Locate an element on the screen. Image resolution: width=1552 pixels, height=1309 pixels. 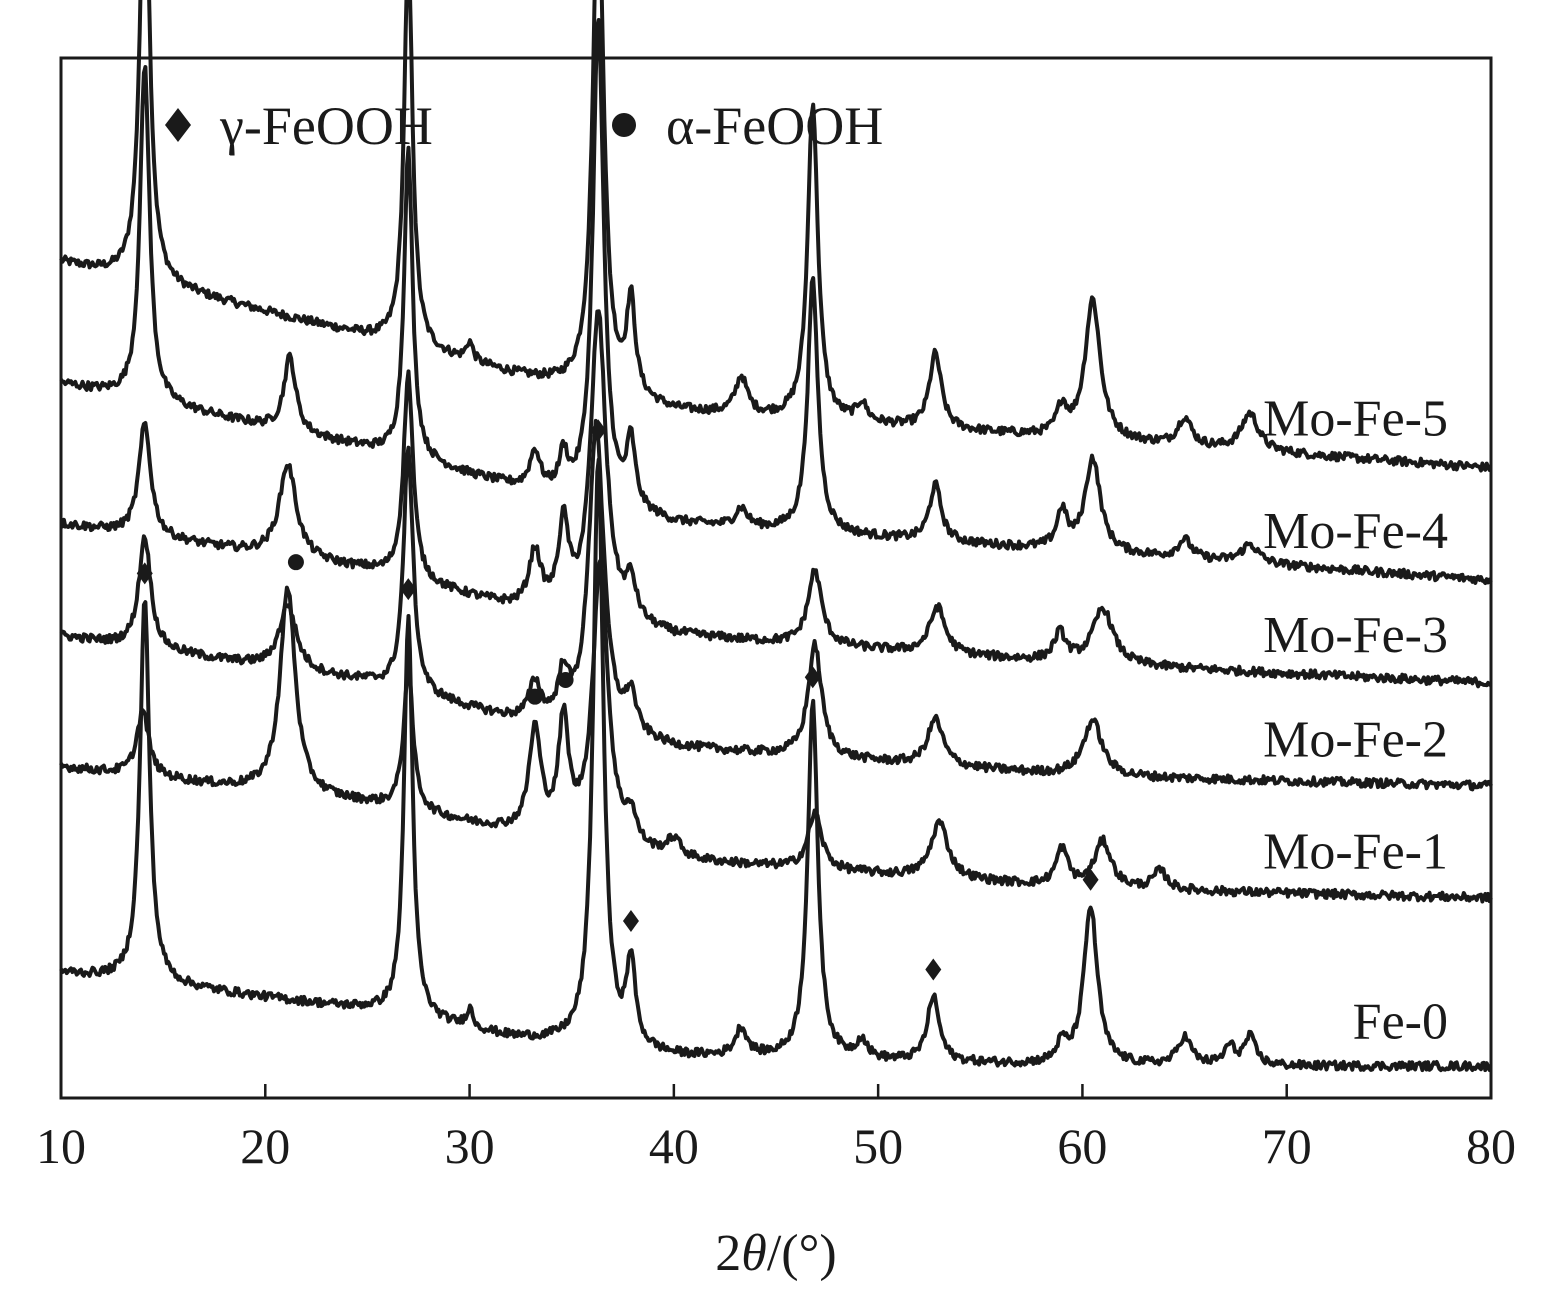
legend-diamond-icon is located at coordinates (178, 125).